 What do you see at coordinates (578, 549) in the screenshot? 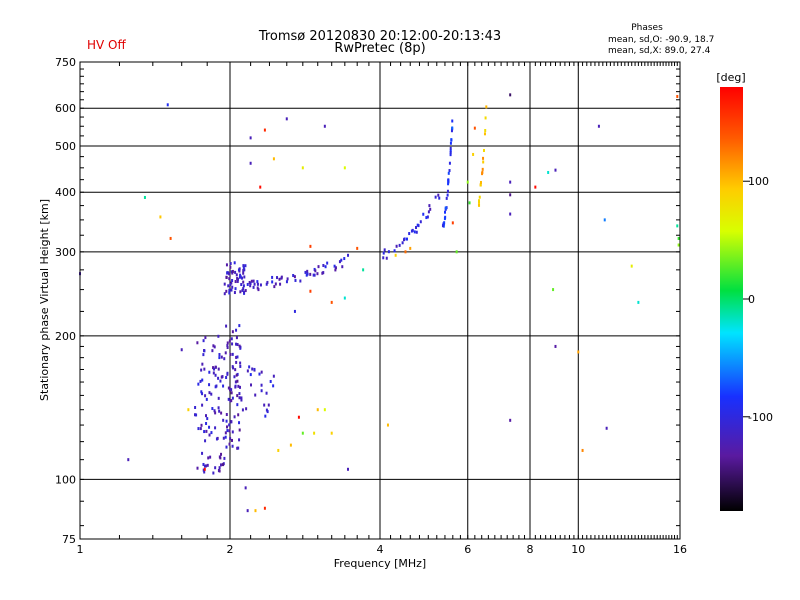
I see `x-tick-label: 10` at bounding box center [578, 549].